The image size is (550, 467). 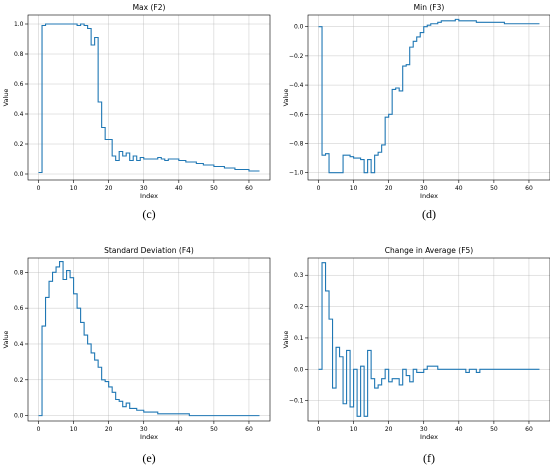 I want to click on y-tick-label: −0.1, so click(x=296, y=401).